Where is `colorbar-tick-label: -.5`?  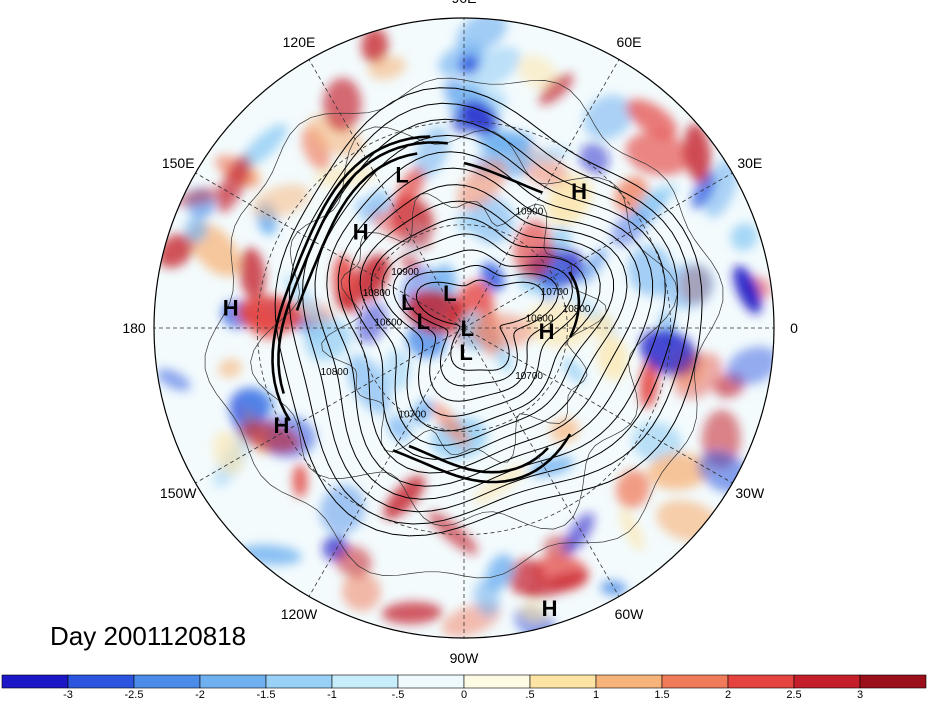
colorbar-tick-label: -.5 is located at coordinates (398, 695).